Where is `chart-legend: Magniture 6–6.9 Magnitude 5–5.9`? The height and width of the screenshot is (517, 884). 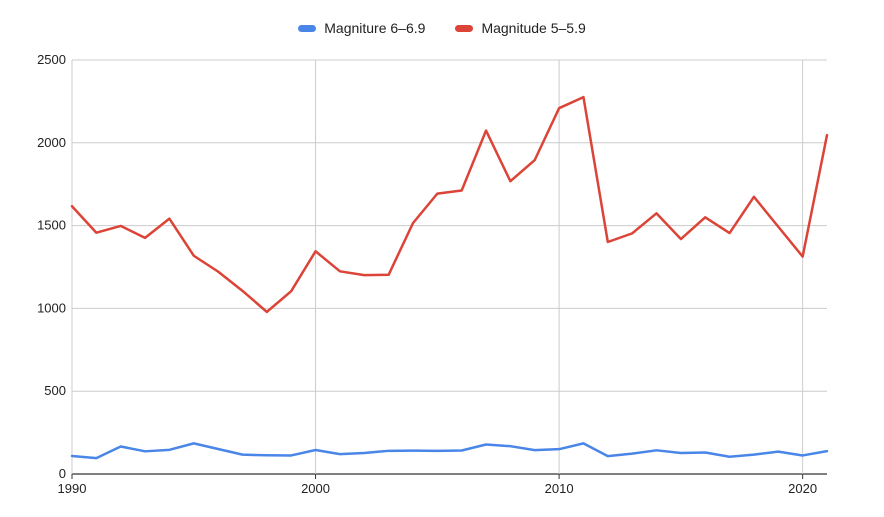 chart-legend: Magniture 6–6.9 Magnitude 5–5.9 is located at coordinates (442, 28).